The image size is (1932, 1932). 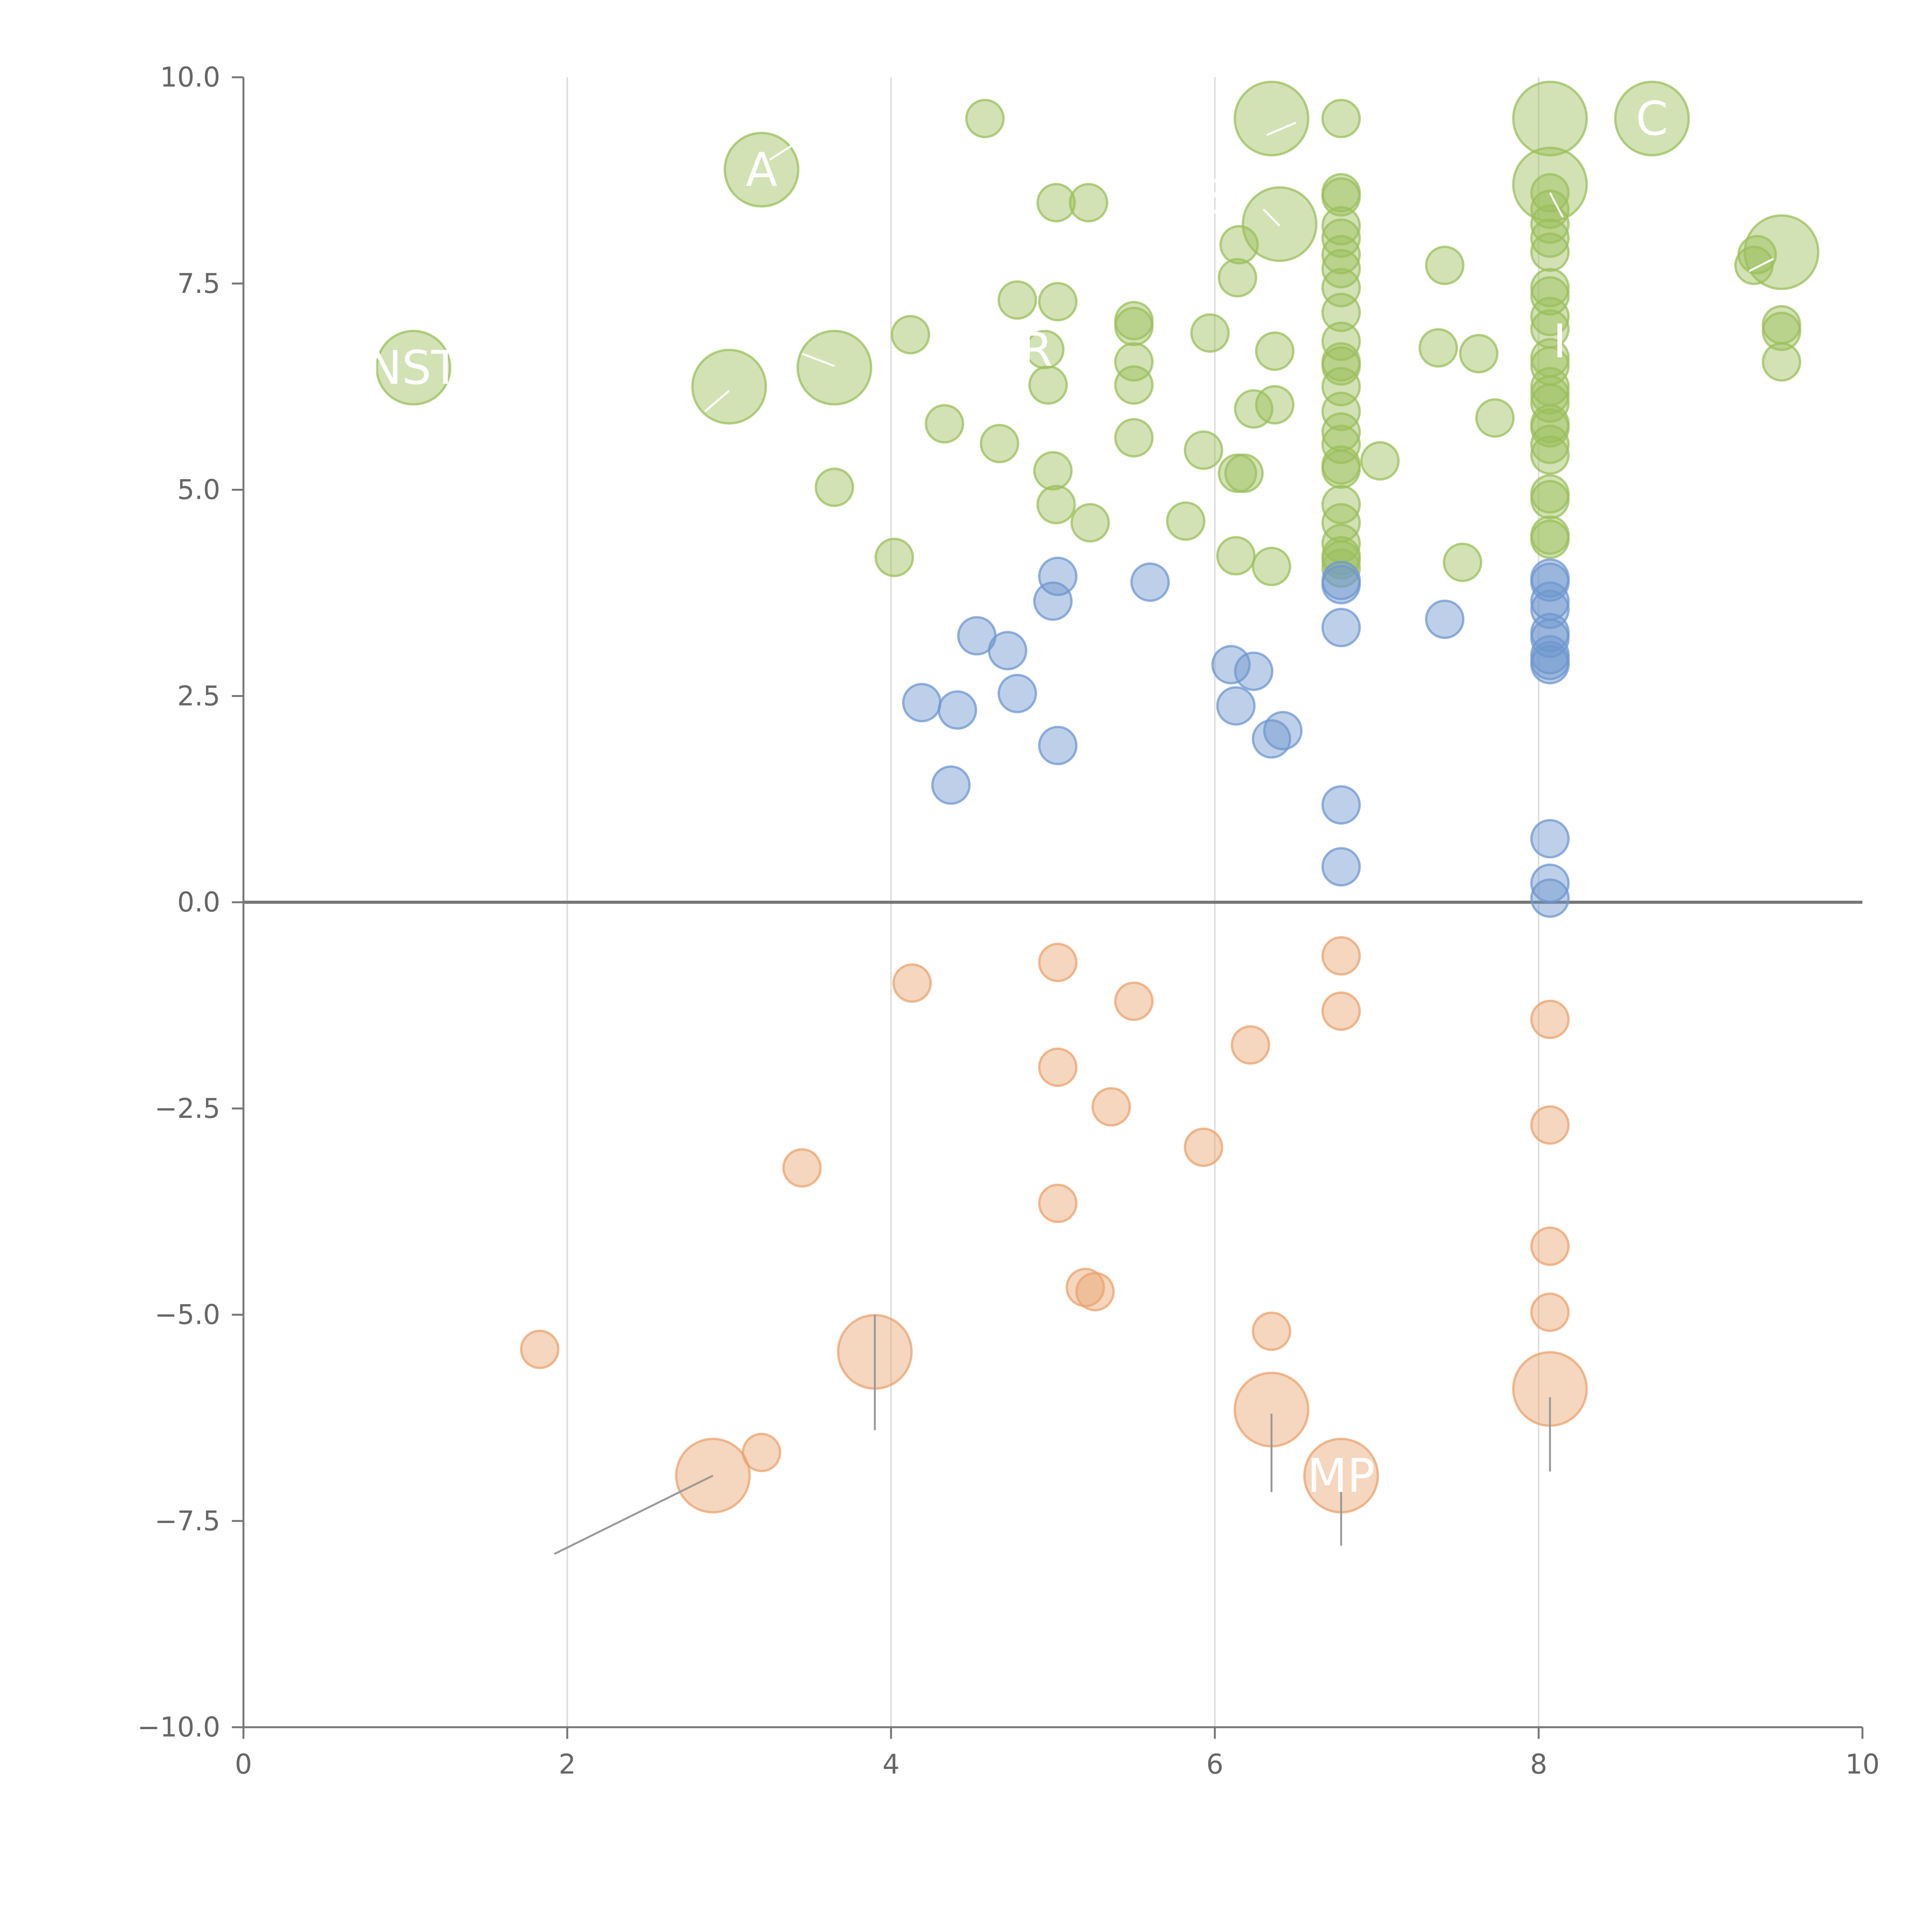 I want to click on x-tick-label: 10, so click(x=1862, y=1764).